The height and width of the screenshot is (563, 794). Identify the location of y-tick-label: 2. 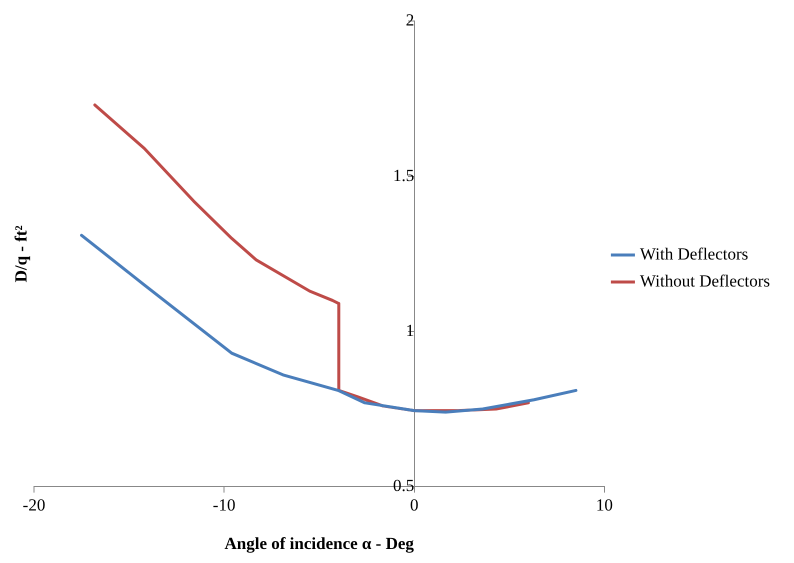
(410, 20).